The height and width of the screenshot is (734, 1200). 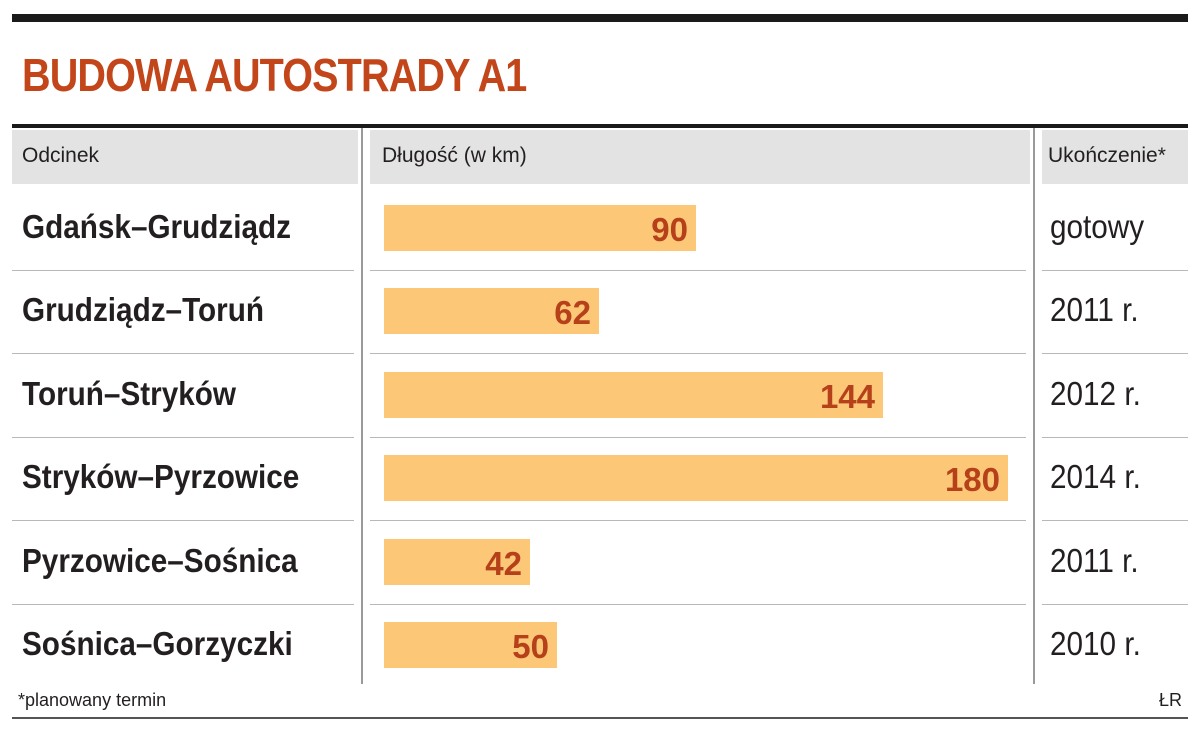 I want to click on bar: 42, so click(x=457, y=561).